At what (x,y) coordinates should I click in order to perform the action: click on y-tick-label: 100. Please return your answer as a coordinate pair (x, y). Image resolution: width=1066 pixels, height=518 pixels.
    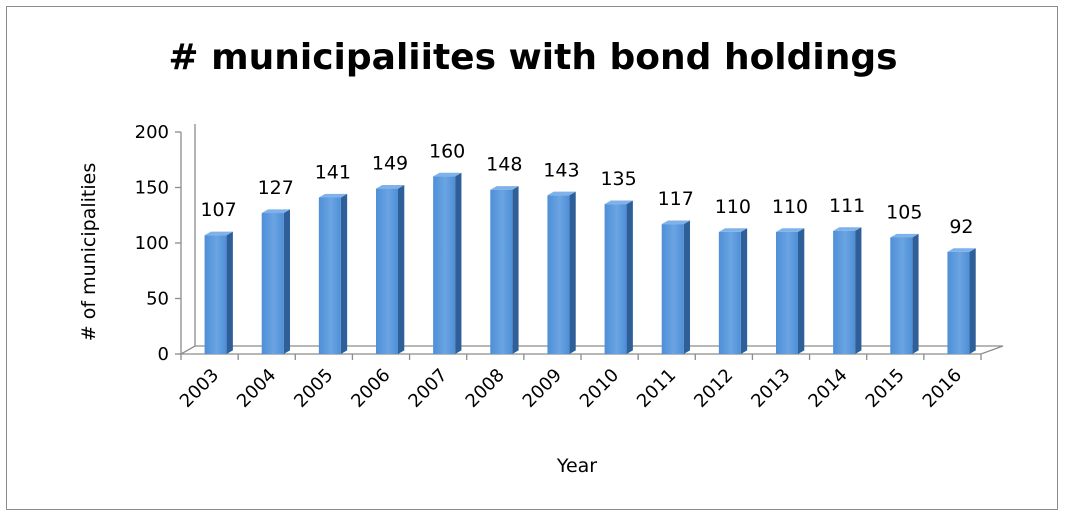
    Looking at the image, I should click on (152, 243).